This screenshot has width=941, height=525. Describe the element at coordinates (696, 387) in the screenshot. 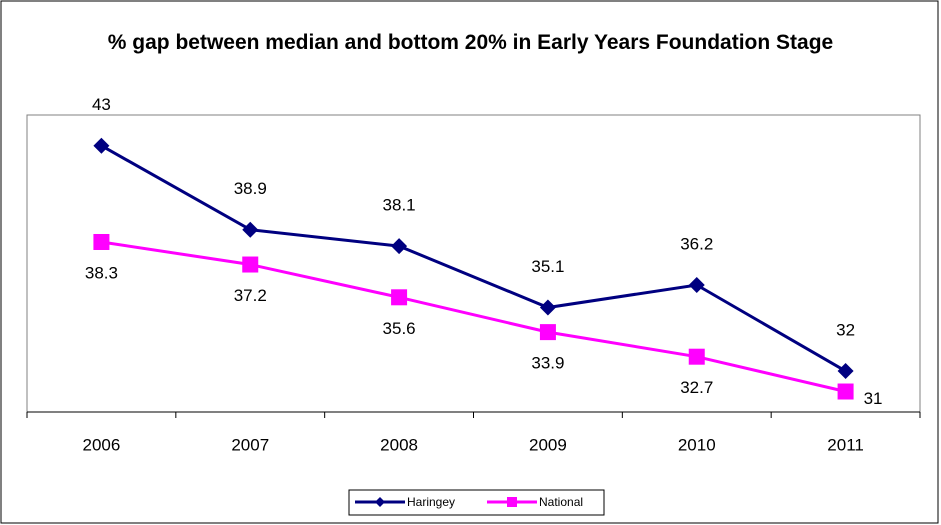

I see `data-label: 32.7` at that location.